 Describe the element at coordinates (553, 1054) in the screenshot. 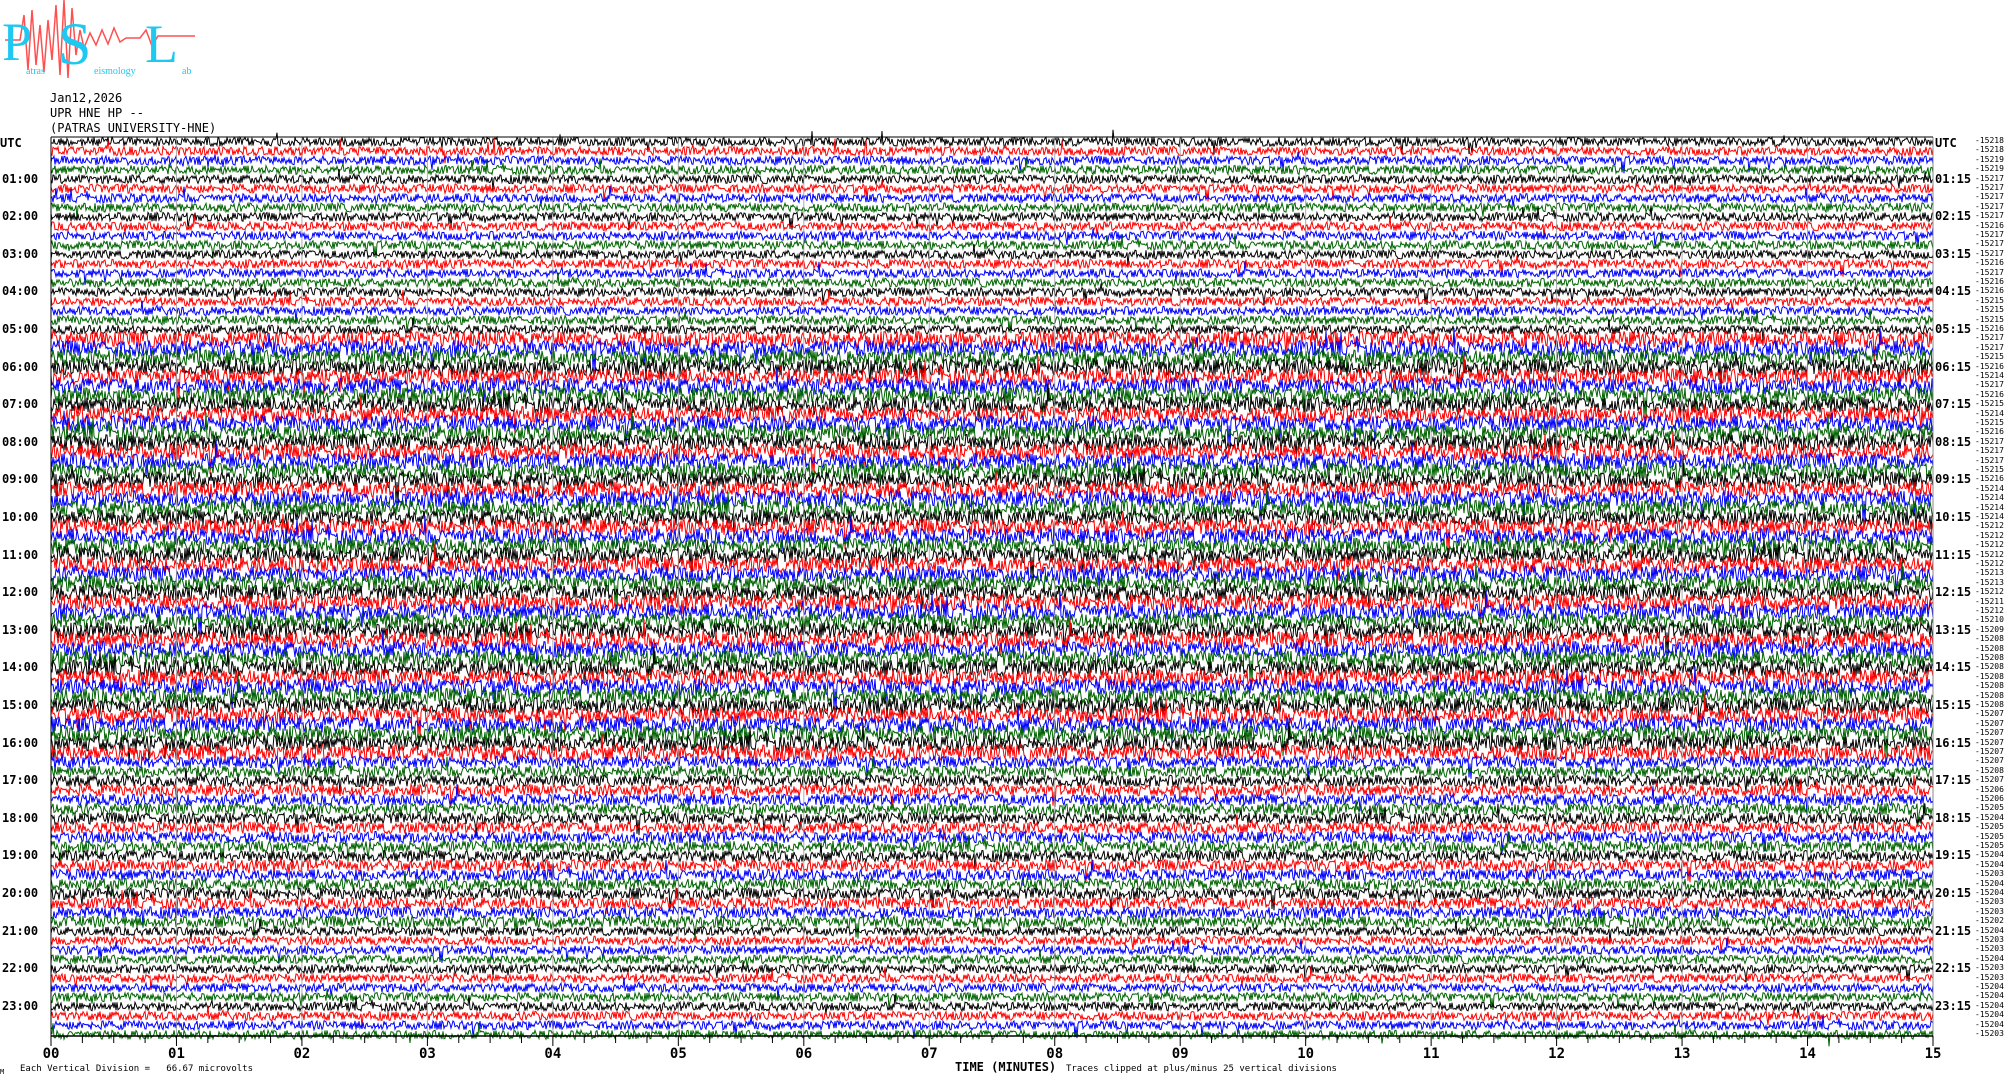

I see `x-tick-label: 04` at that location.